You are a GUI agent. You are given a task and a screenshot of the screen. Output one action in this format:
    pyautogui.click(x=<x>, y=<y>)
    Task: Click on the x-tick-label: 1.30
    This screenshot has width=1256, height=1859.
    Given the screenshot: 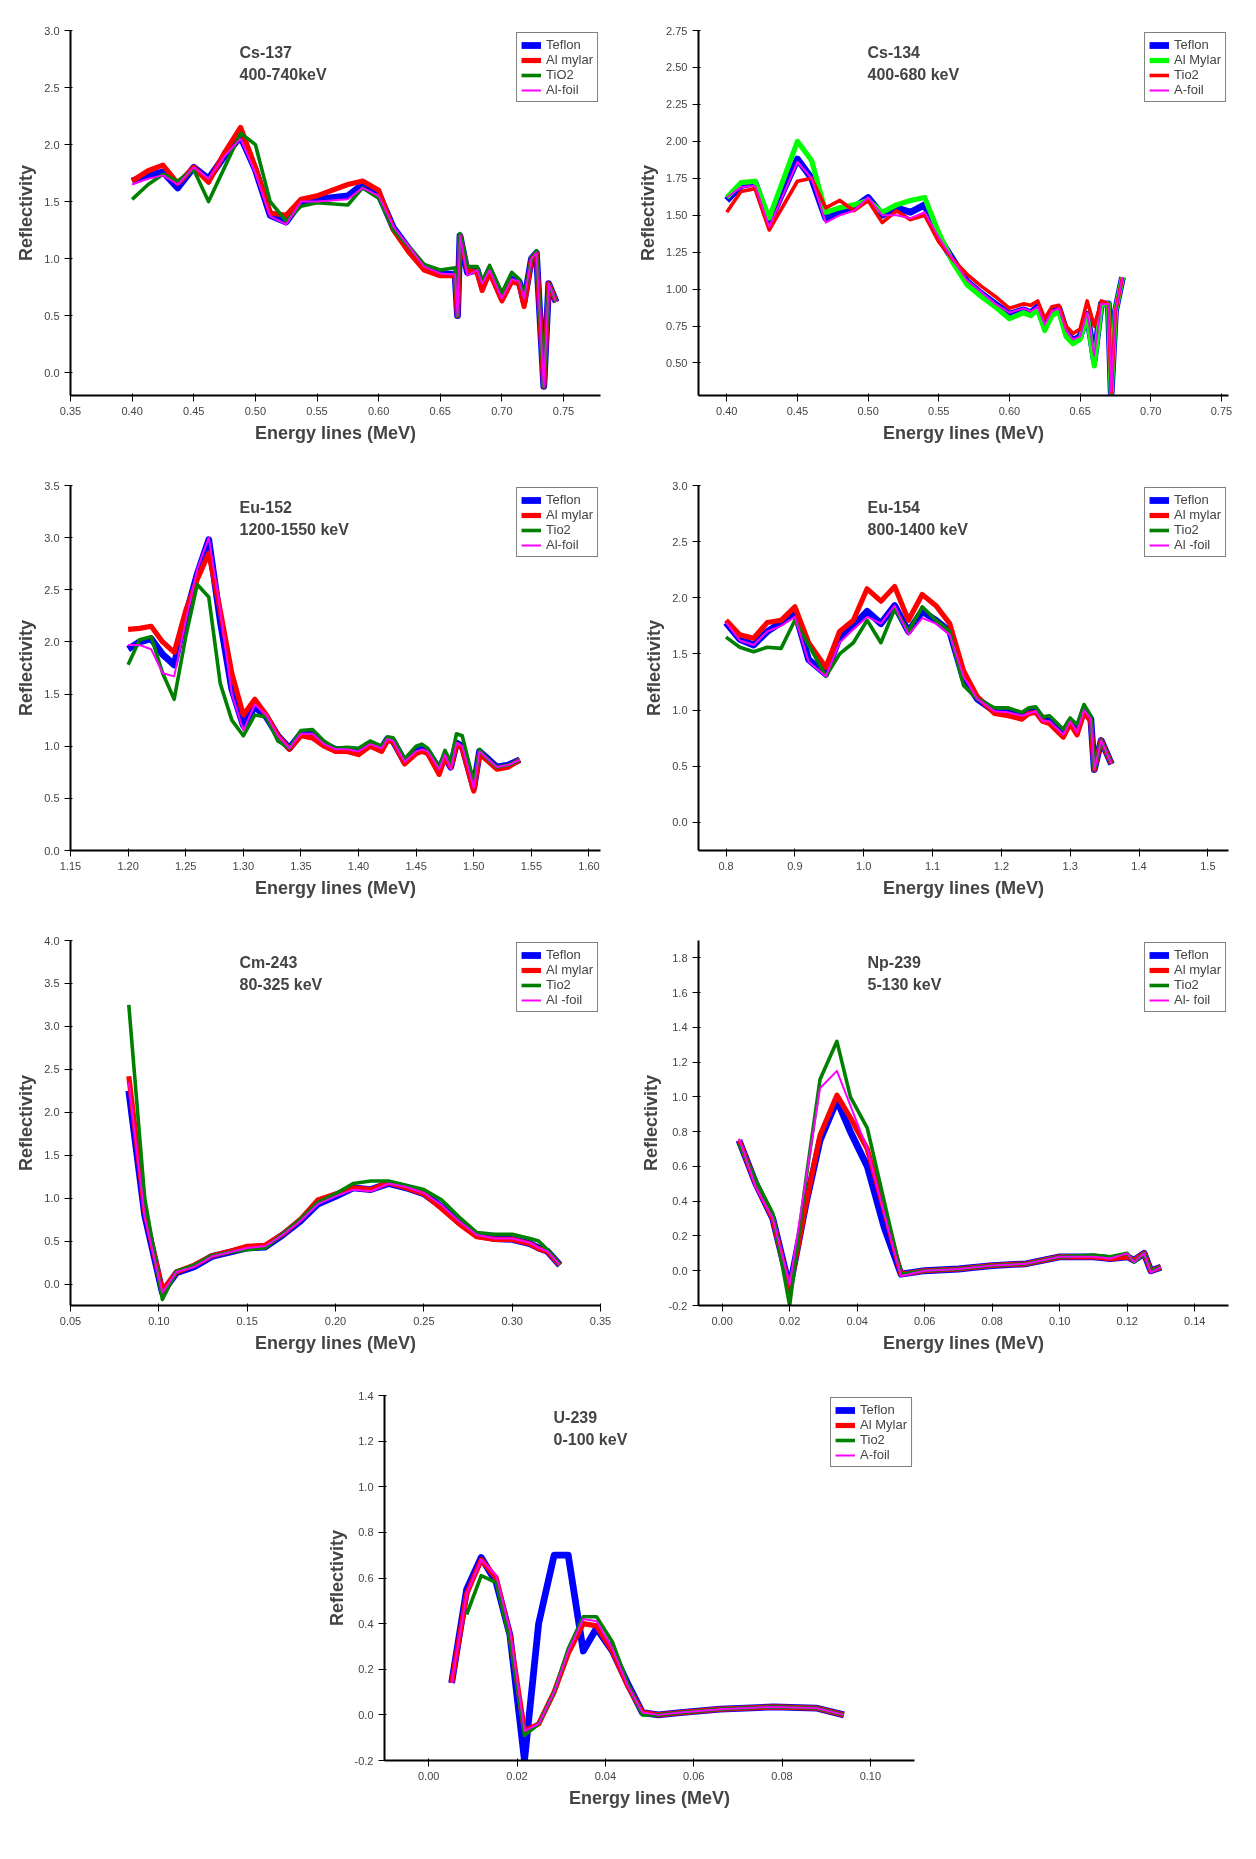 What is the action you would take?
    pyautogui.click(x=243, y=865)
    